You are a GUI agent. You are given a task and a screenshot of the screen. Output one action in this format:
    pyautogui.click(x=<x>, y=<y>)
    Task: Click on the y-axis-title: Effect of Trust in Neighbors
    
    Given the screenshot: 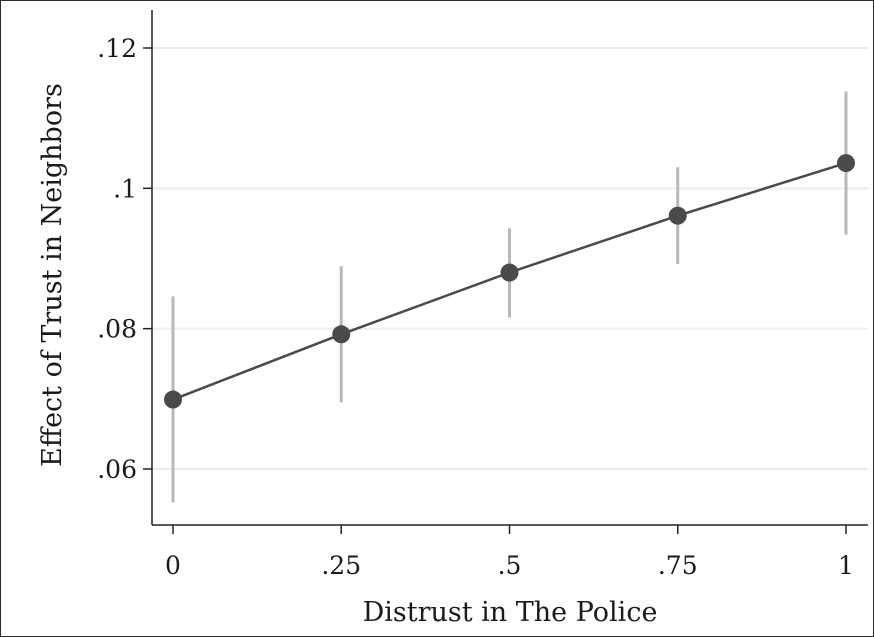 What is the action you would take?
    pyautogui.click(x=52, y=275)
    